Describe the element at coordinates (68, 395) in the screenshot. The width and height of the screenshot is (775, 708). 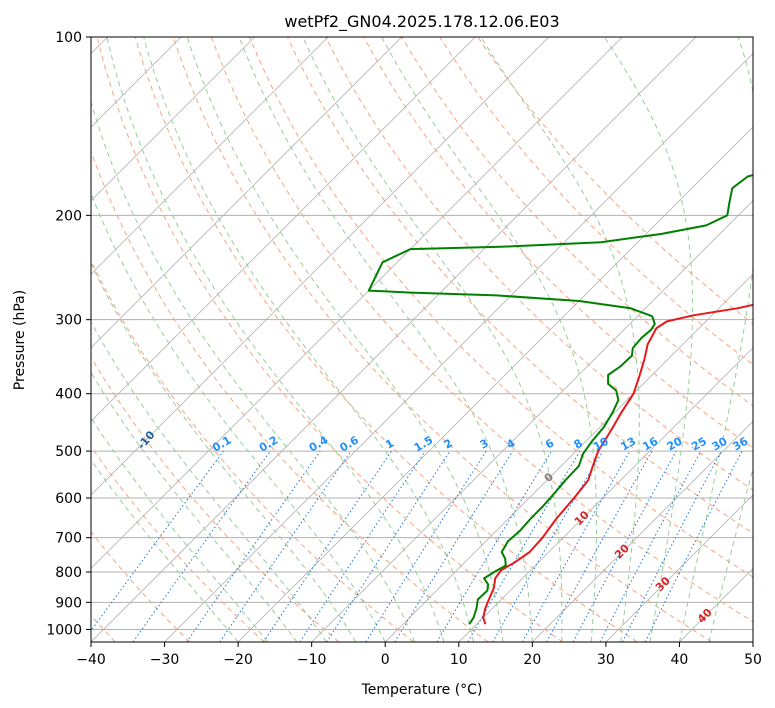
I see `y-tick-label: 400` at that location.